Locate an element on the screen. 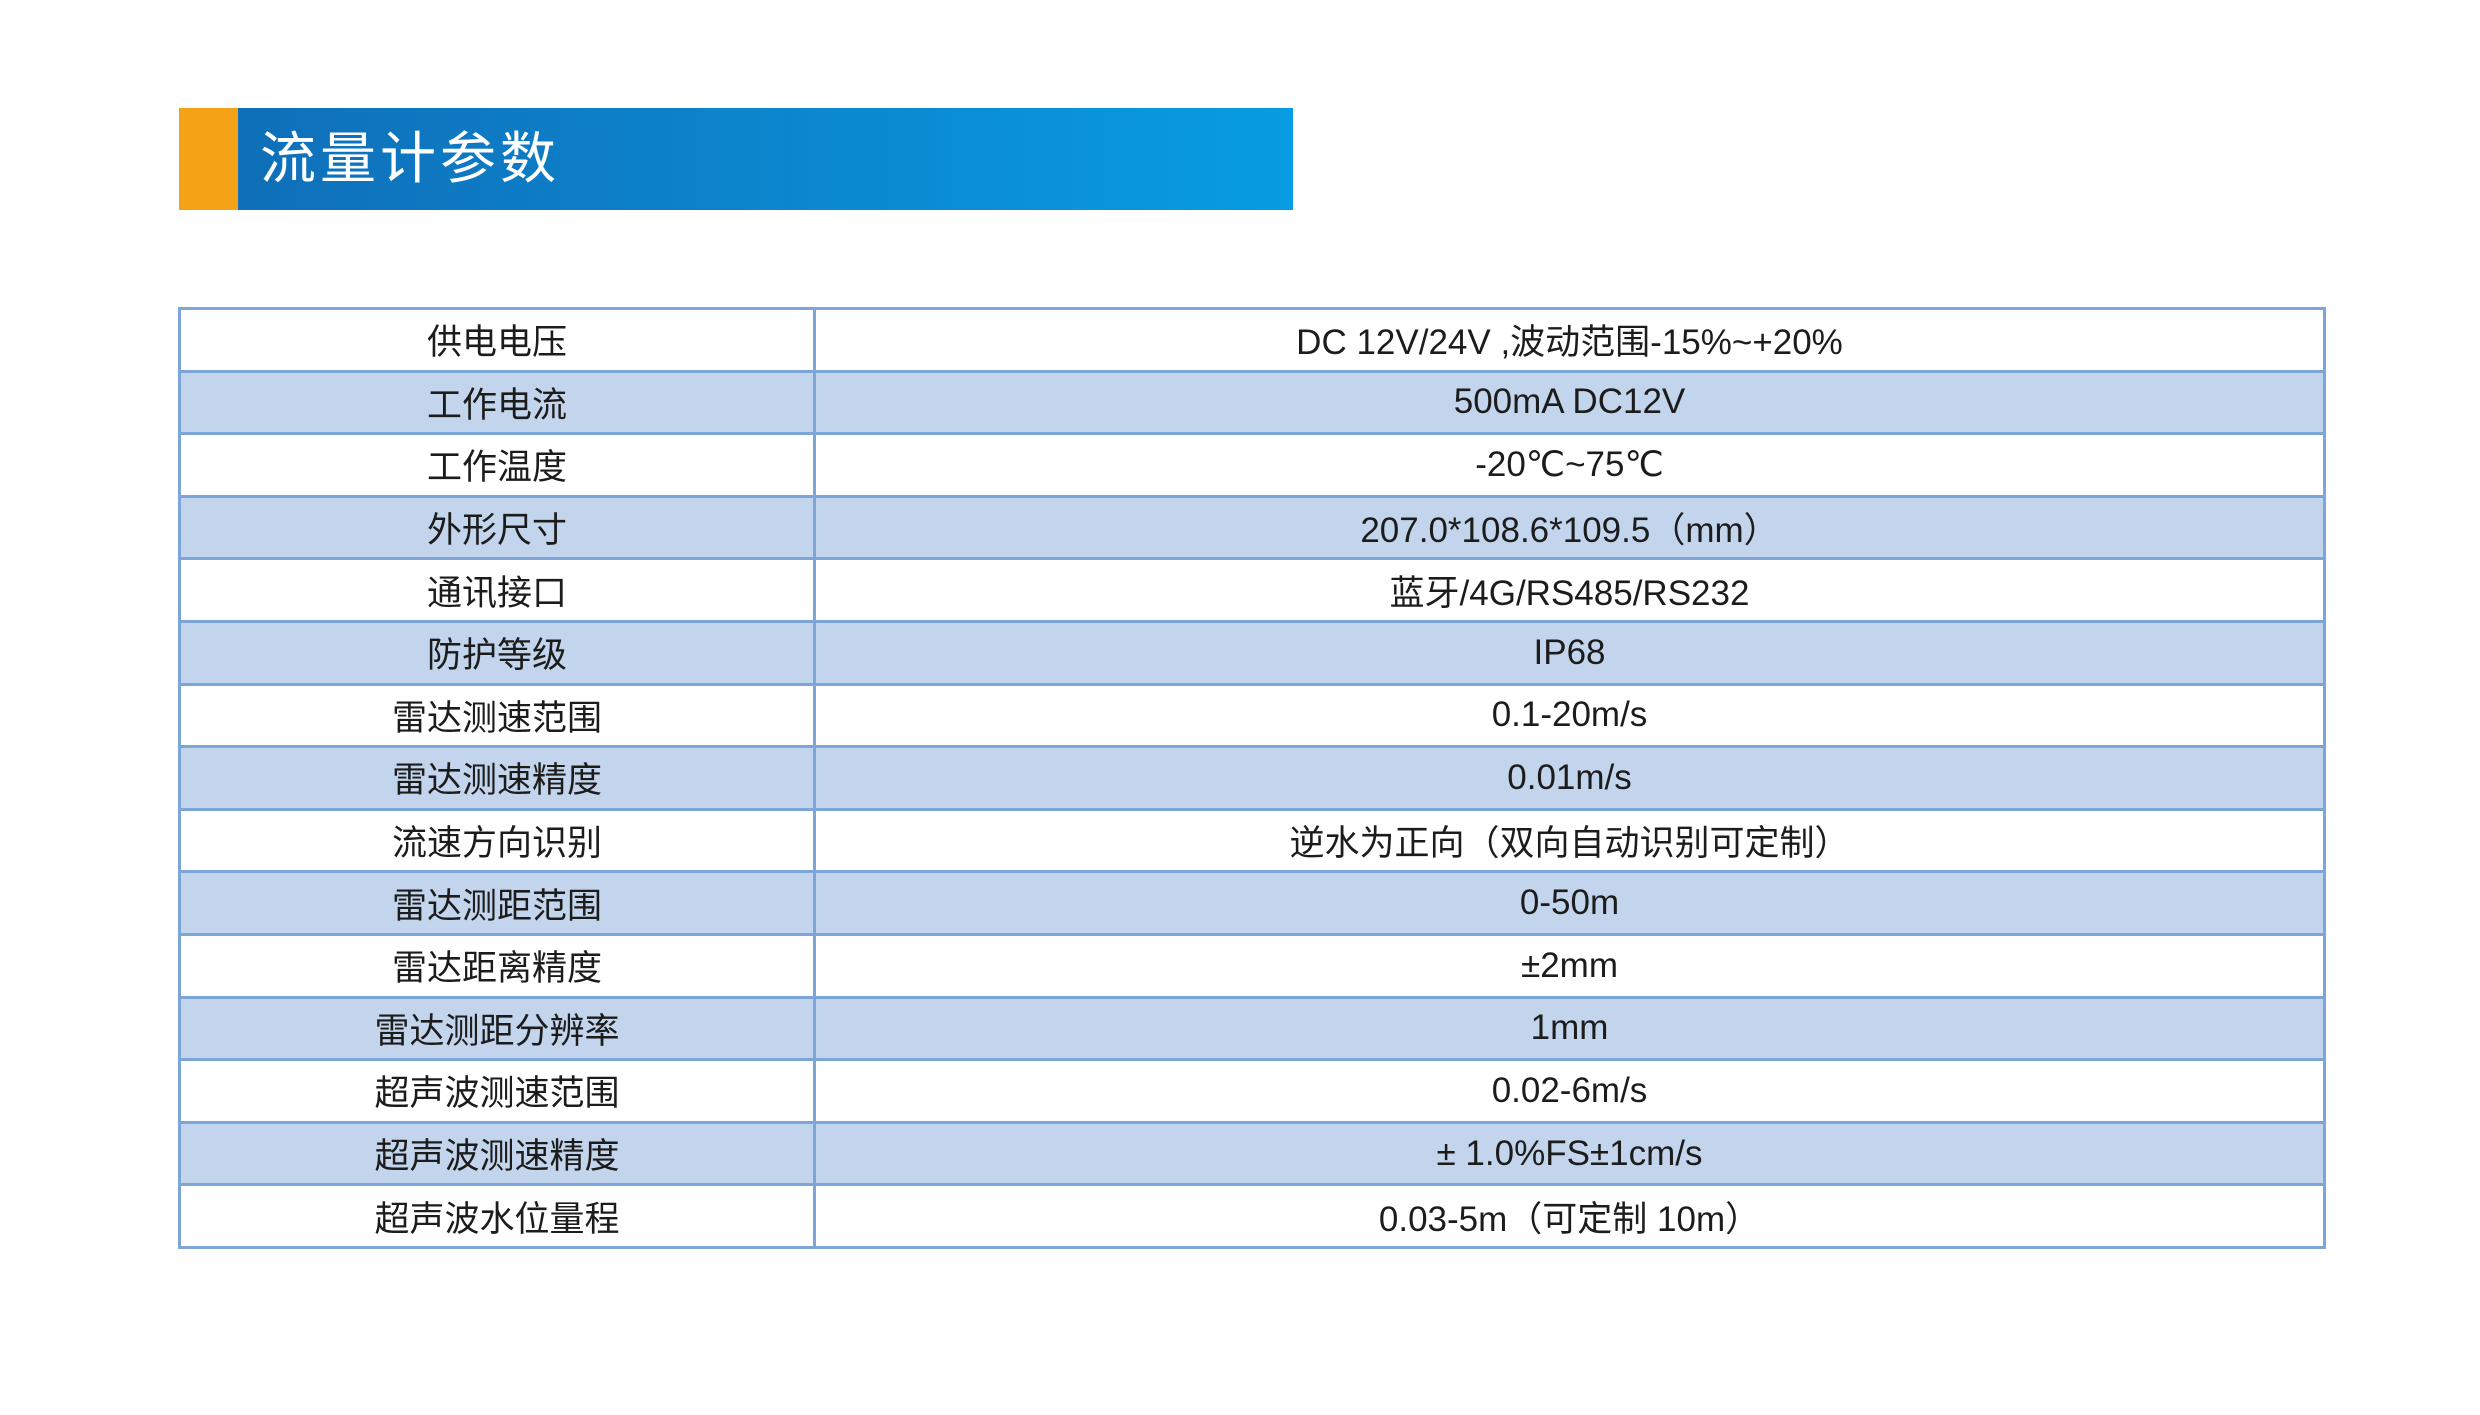  table-row: 外形尺寸 207.0*108.6*109.5（mm） is located at coordinates (1252, 527).